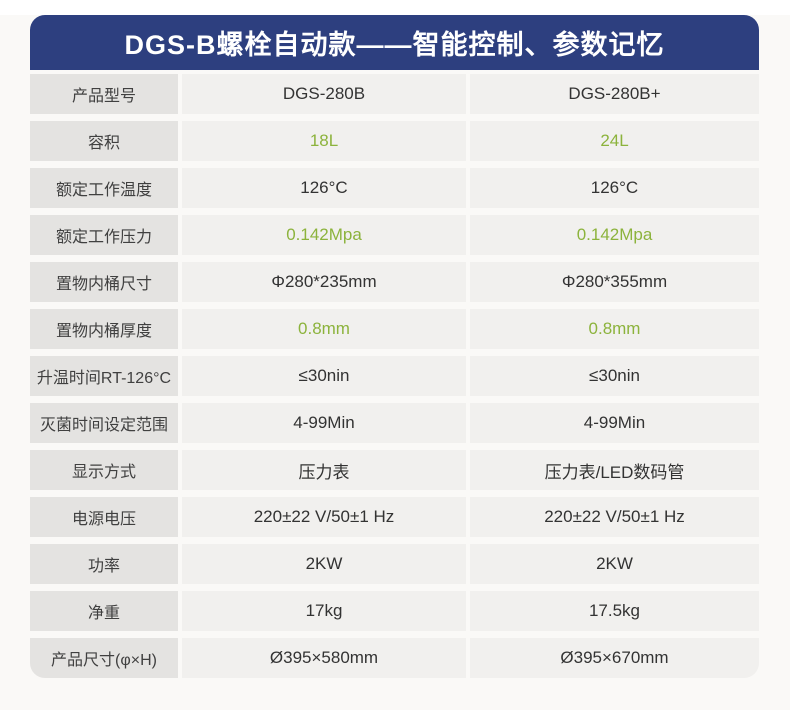  I want to click on table-row: 净重 17kg 17.5kg, so click(394, 611).